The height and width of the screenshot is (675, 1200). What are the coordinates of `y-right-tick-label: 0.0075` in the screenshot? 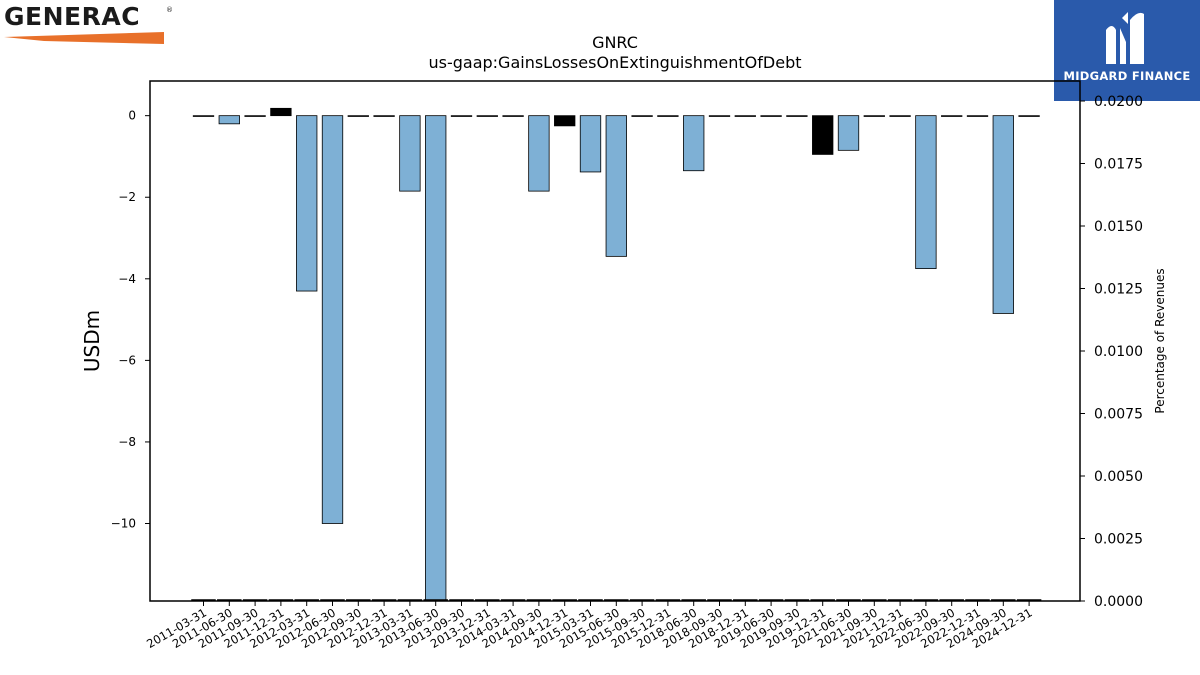 It's located at (1118, 415).